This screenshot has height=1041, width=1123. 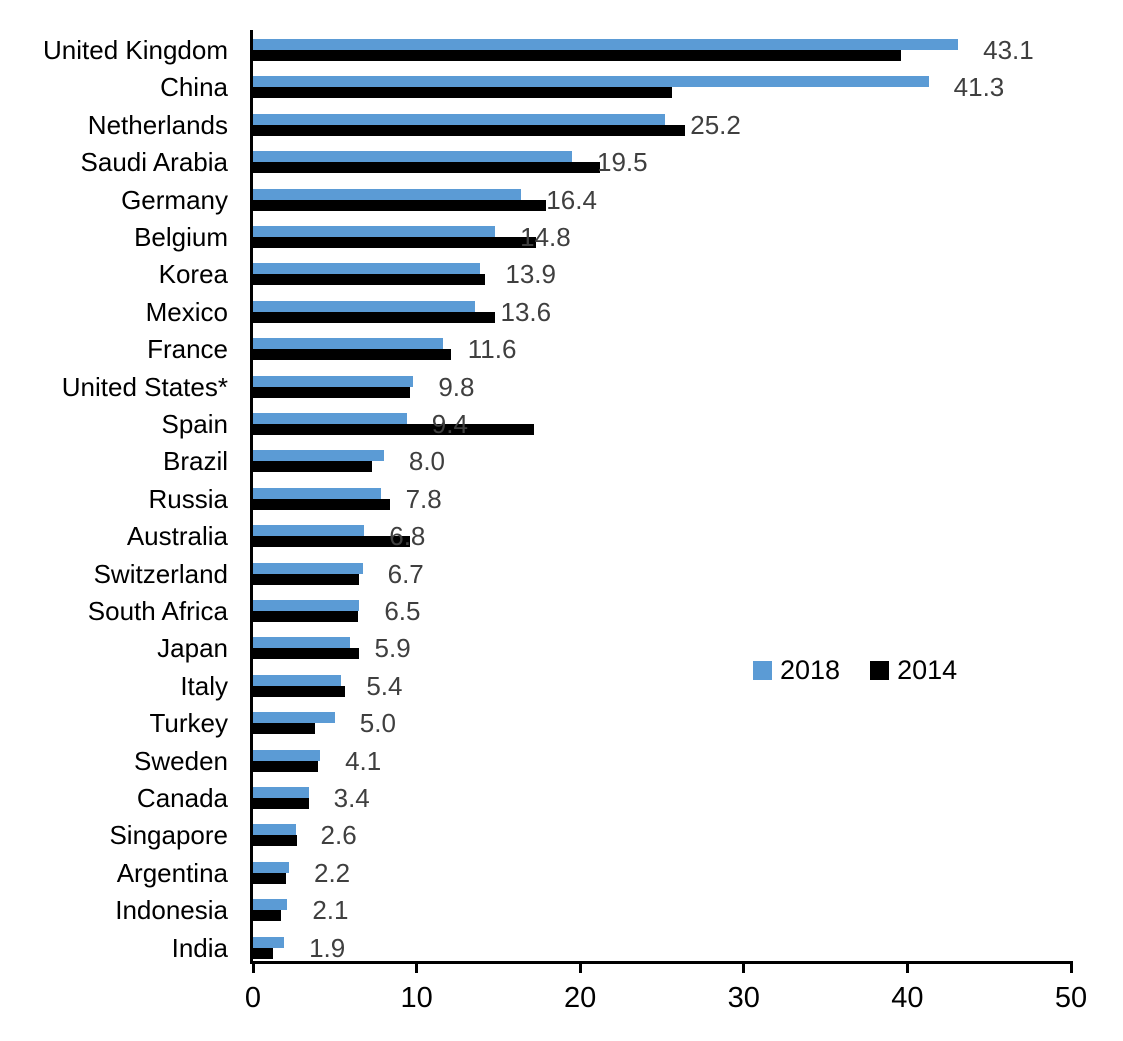 What do you see at coordinates (195, 461) in the screenshot?
I see `category-label: Brazil` at bounding box center [195, 461].